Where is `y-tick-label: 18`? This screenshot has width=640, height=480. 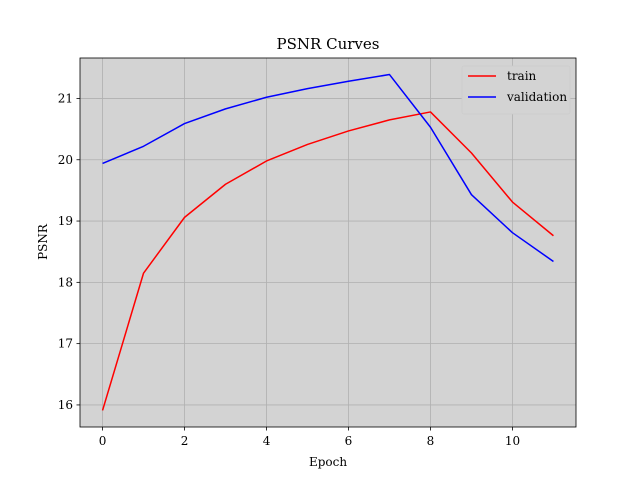
y-tick-label: 18 is located at coordinates (65, 282).